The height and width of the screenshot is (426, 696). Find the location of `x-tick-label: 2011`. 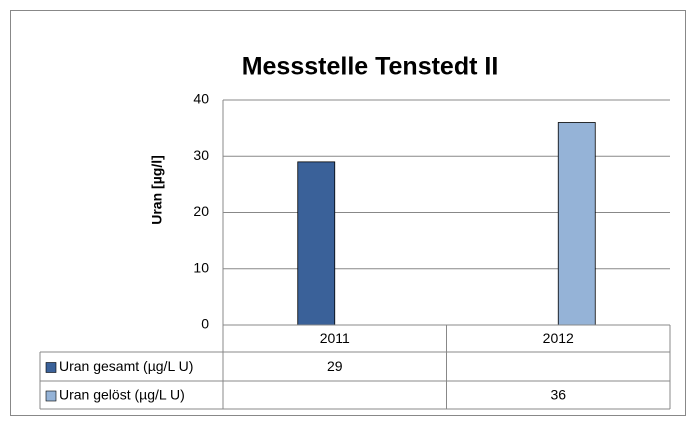

x-tick-label: 2011 is located at coordinates (335, 338).